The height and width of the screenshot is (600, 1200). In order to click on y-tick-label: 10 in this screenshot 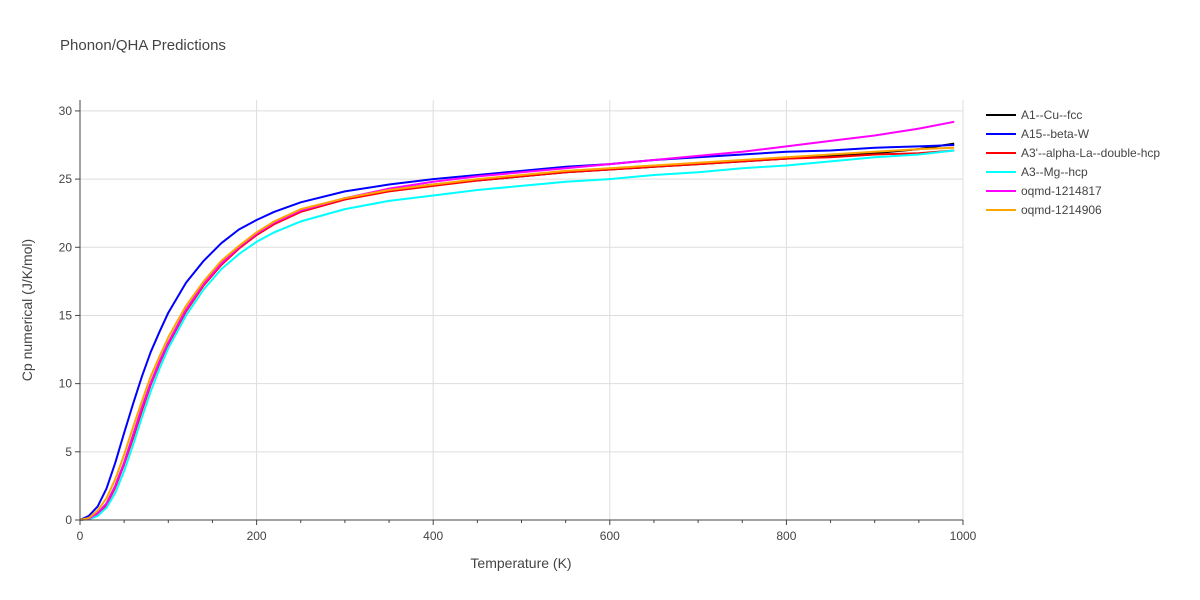, I will do `click(66, 384)`.